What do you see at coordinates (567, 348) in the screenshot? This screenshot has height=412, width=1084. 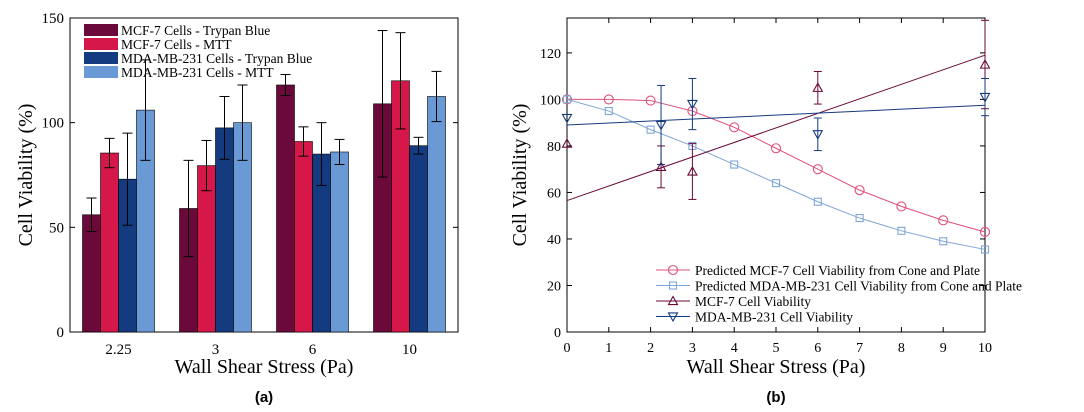 I see `x-tick-label: 0` at bounding box center [567, 348].